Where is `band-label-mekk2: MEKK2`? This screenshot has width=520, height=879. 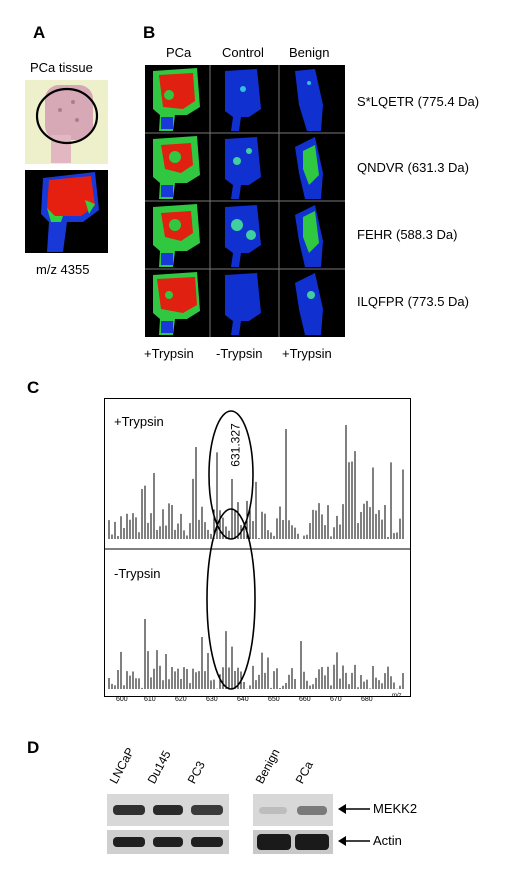 band-label-mekk2: MEKK2 is located at coordinates (395, 808).